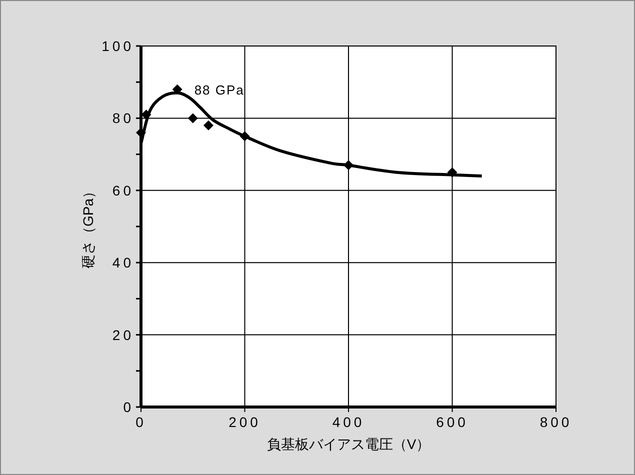 The height and width of the screenshot is (475, 635). What do you see at coordinates (219, 90) in the screenshot?
I see `annotation: 88 GPa` at bounding box center [219, 90].